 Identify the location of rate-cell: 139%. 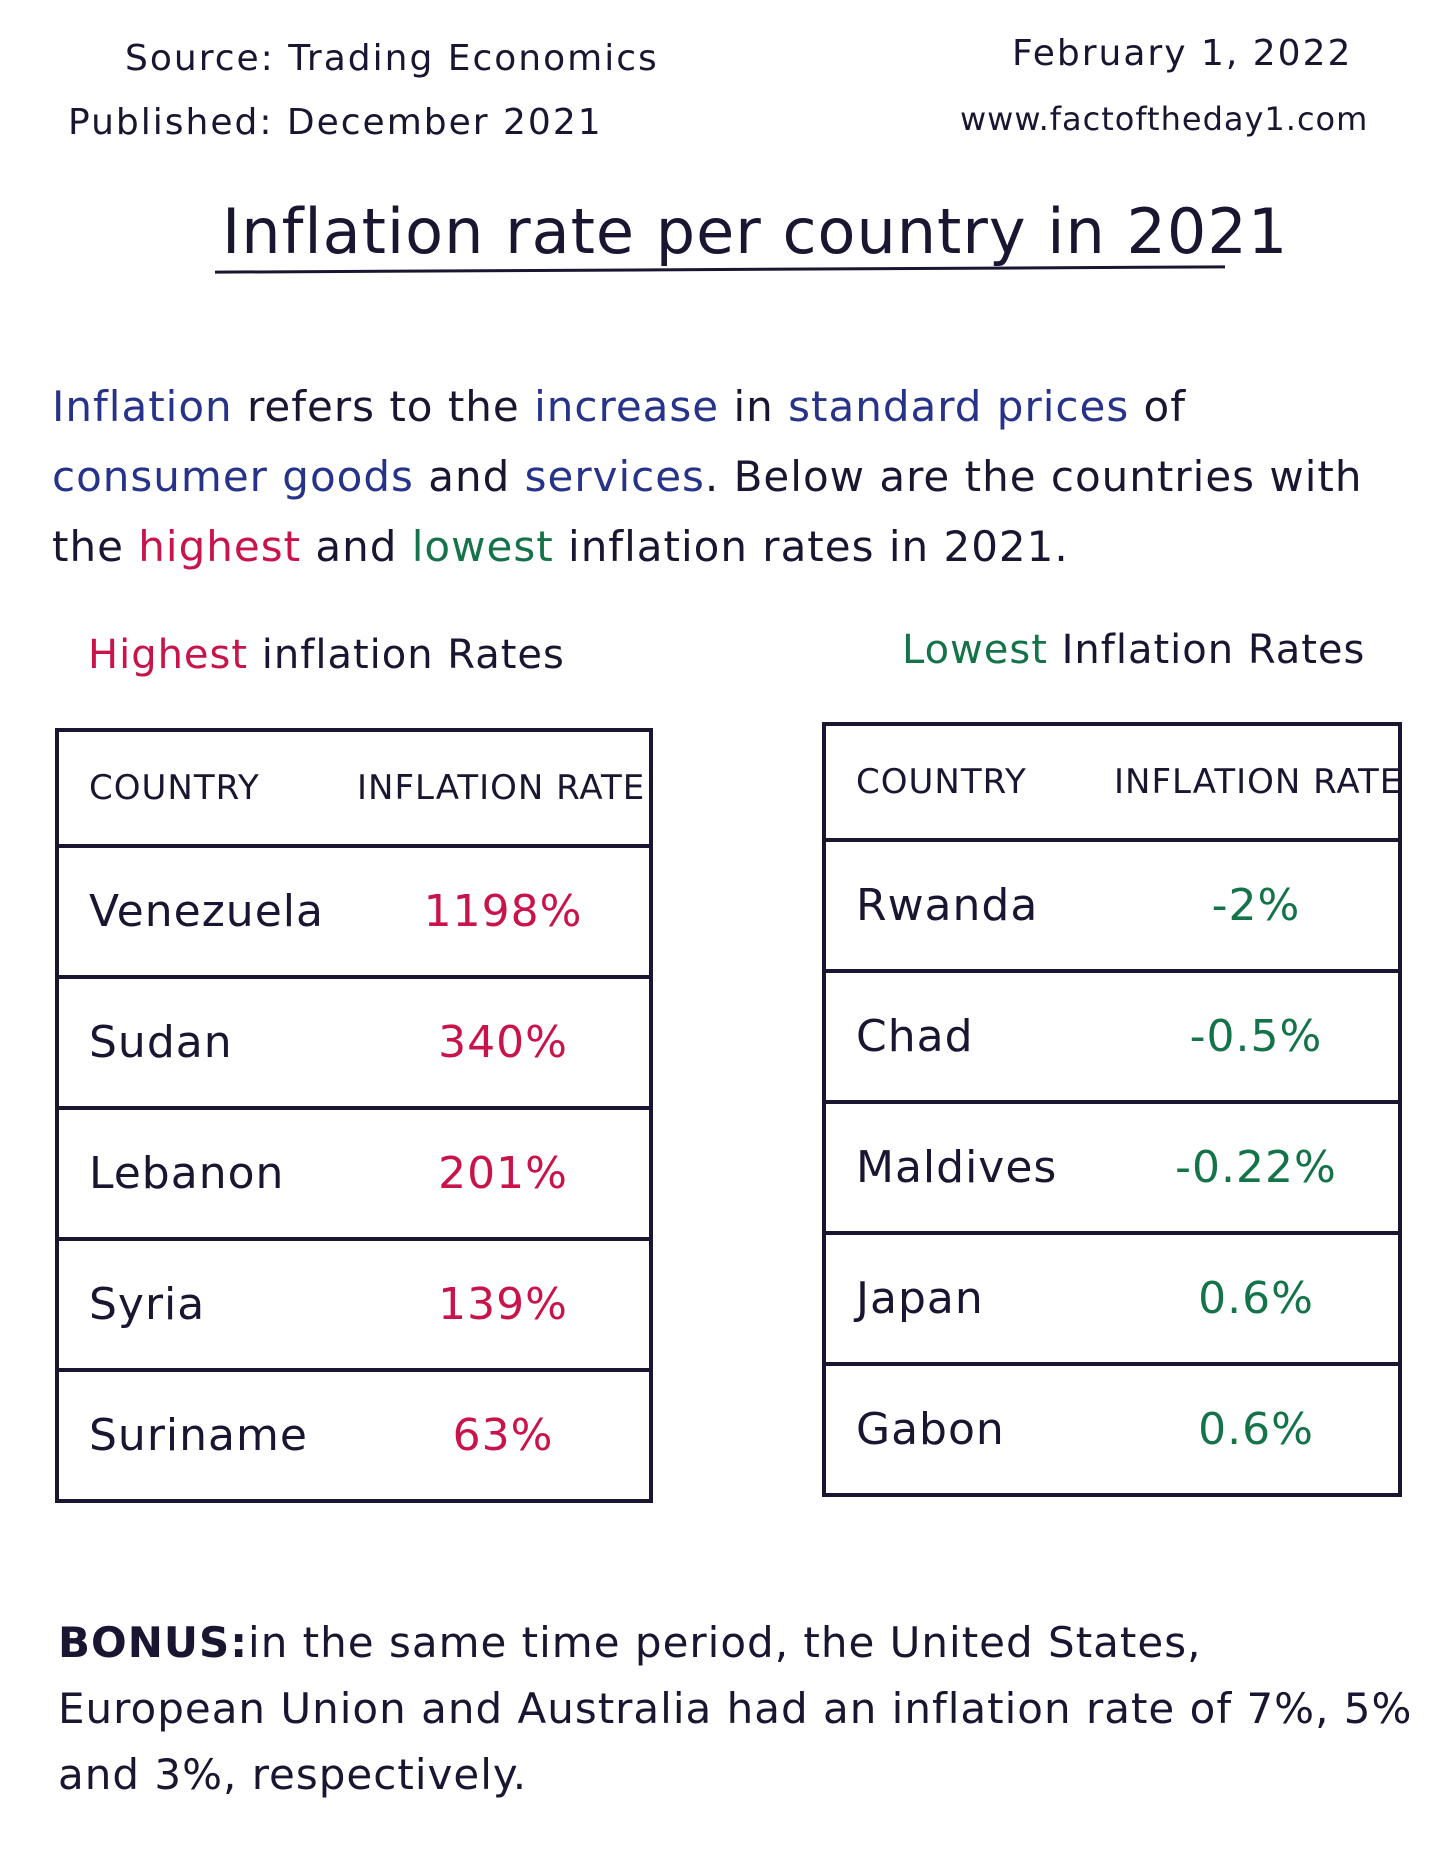
(504, 1303).